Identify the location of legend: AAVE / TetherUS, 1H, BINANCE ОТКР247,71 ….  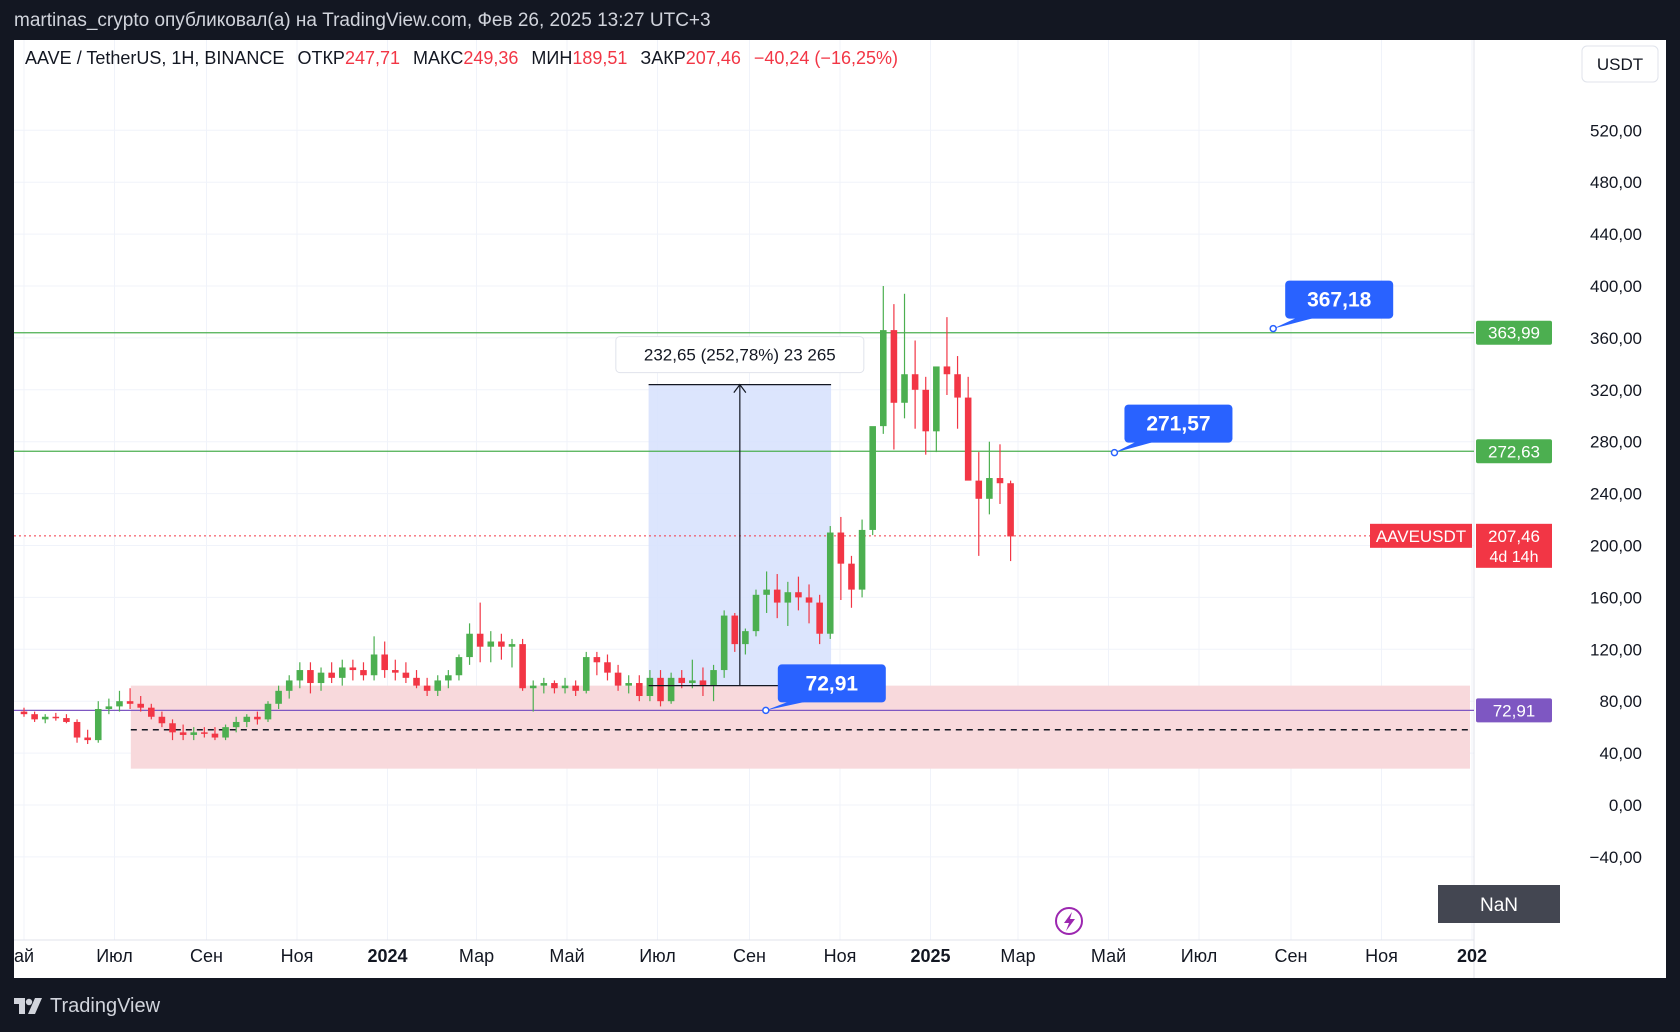
(461, 58).